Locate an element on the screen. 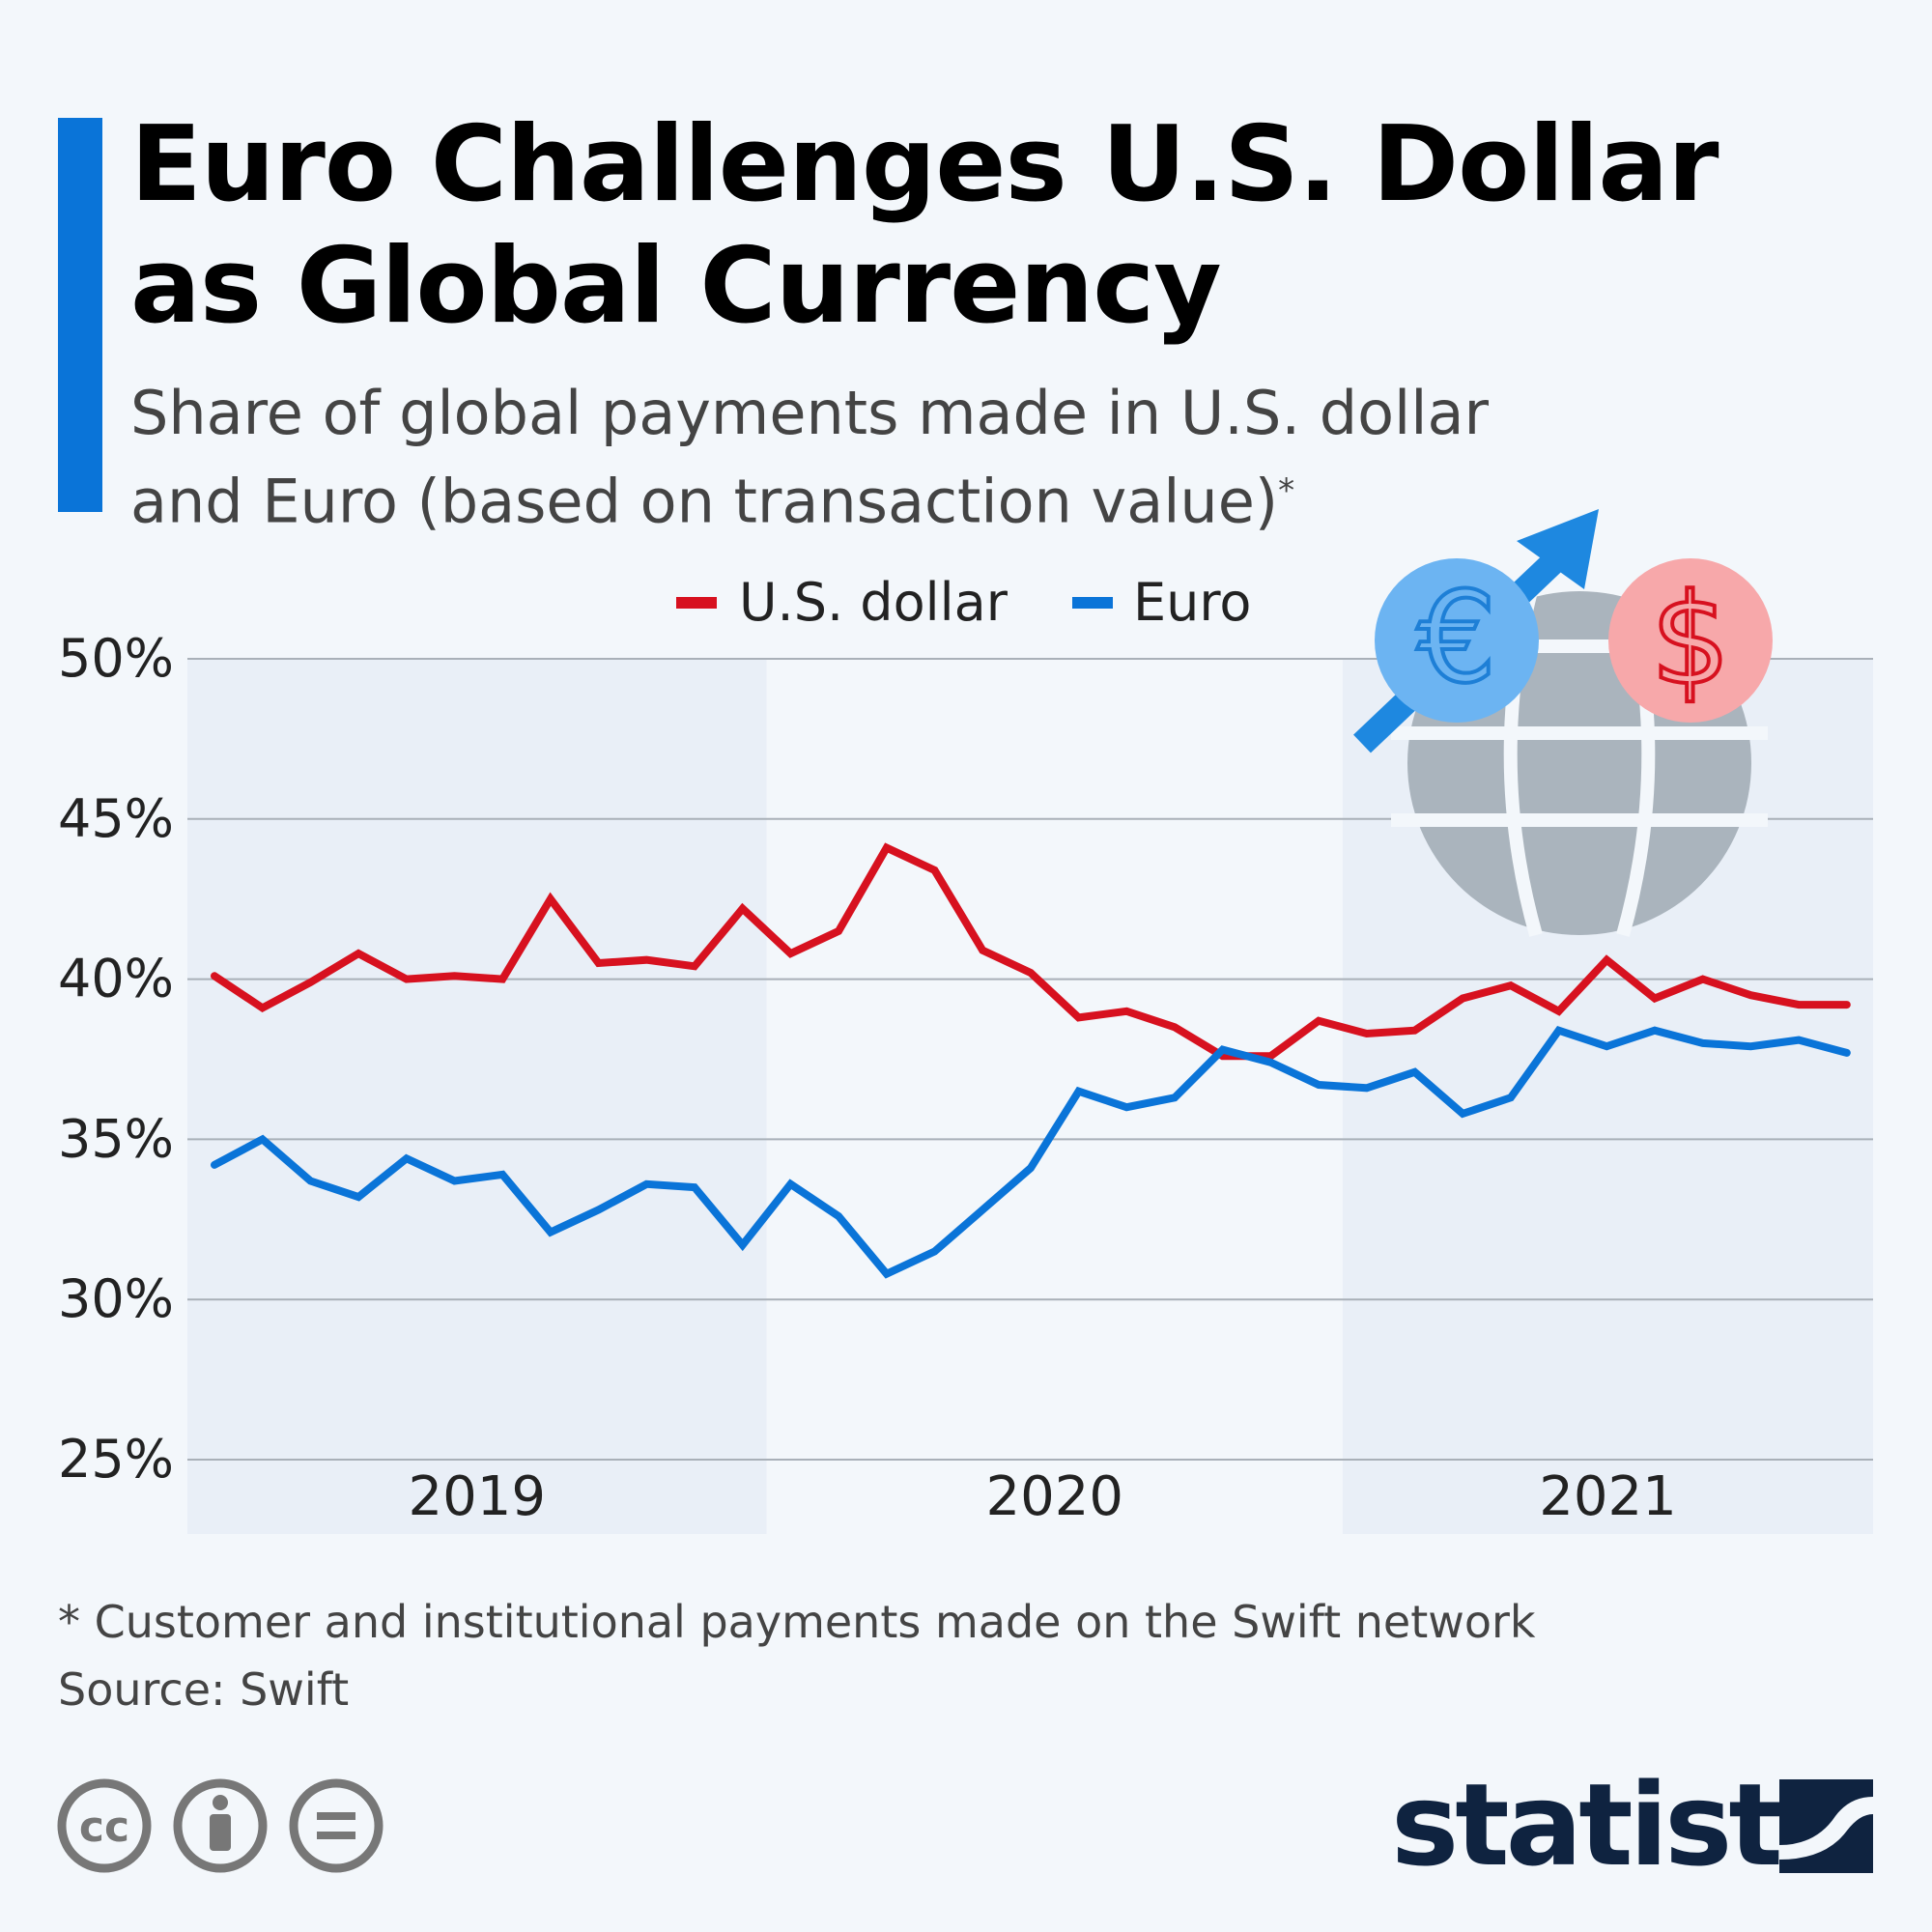  legend: U.S. dollar Euro is located at coordinates (963, 602).